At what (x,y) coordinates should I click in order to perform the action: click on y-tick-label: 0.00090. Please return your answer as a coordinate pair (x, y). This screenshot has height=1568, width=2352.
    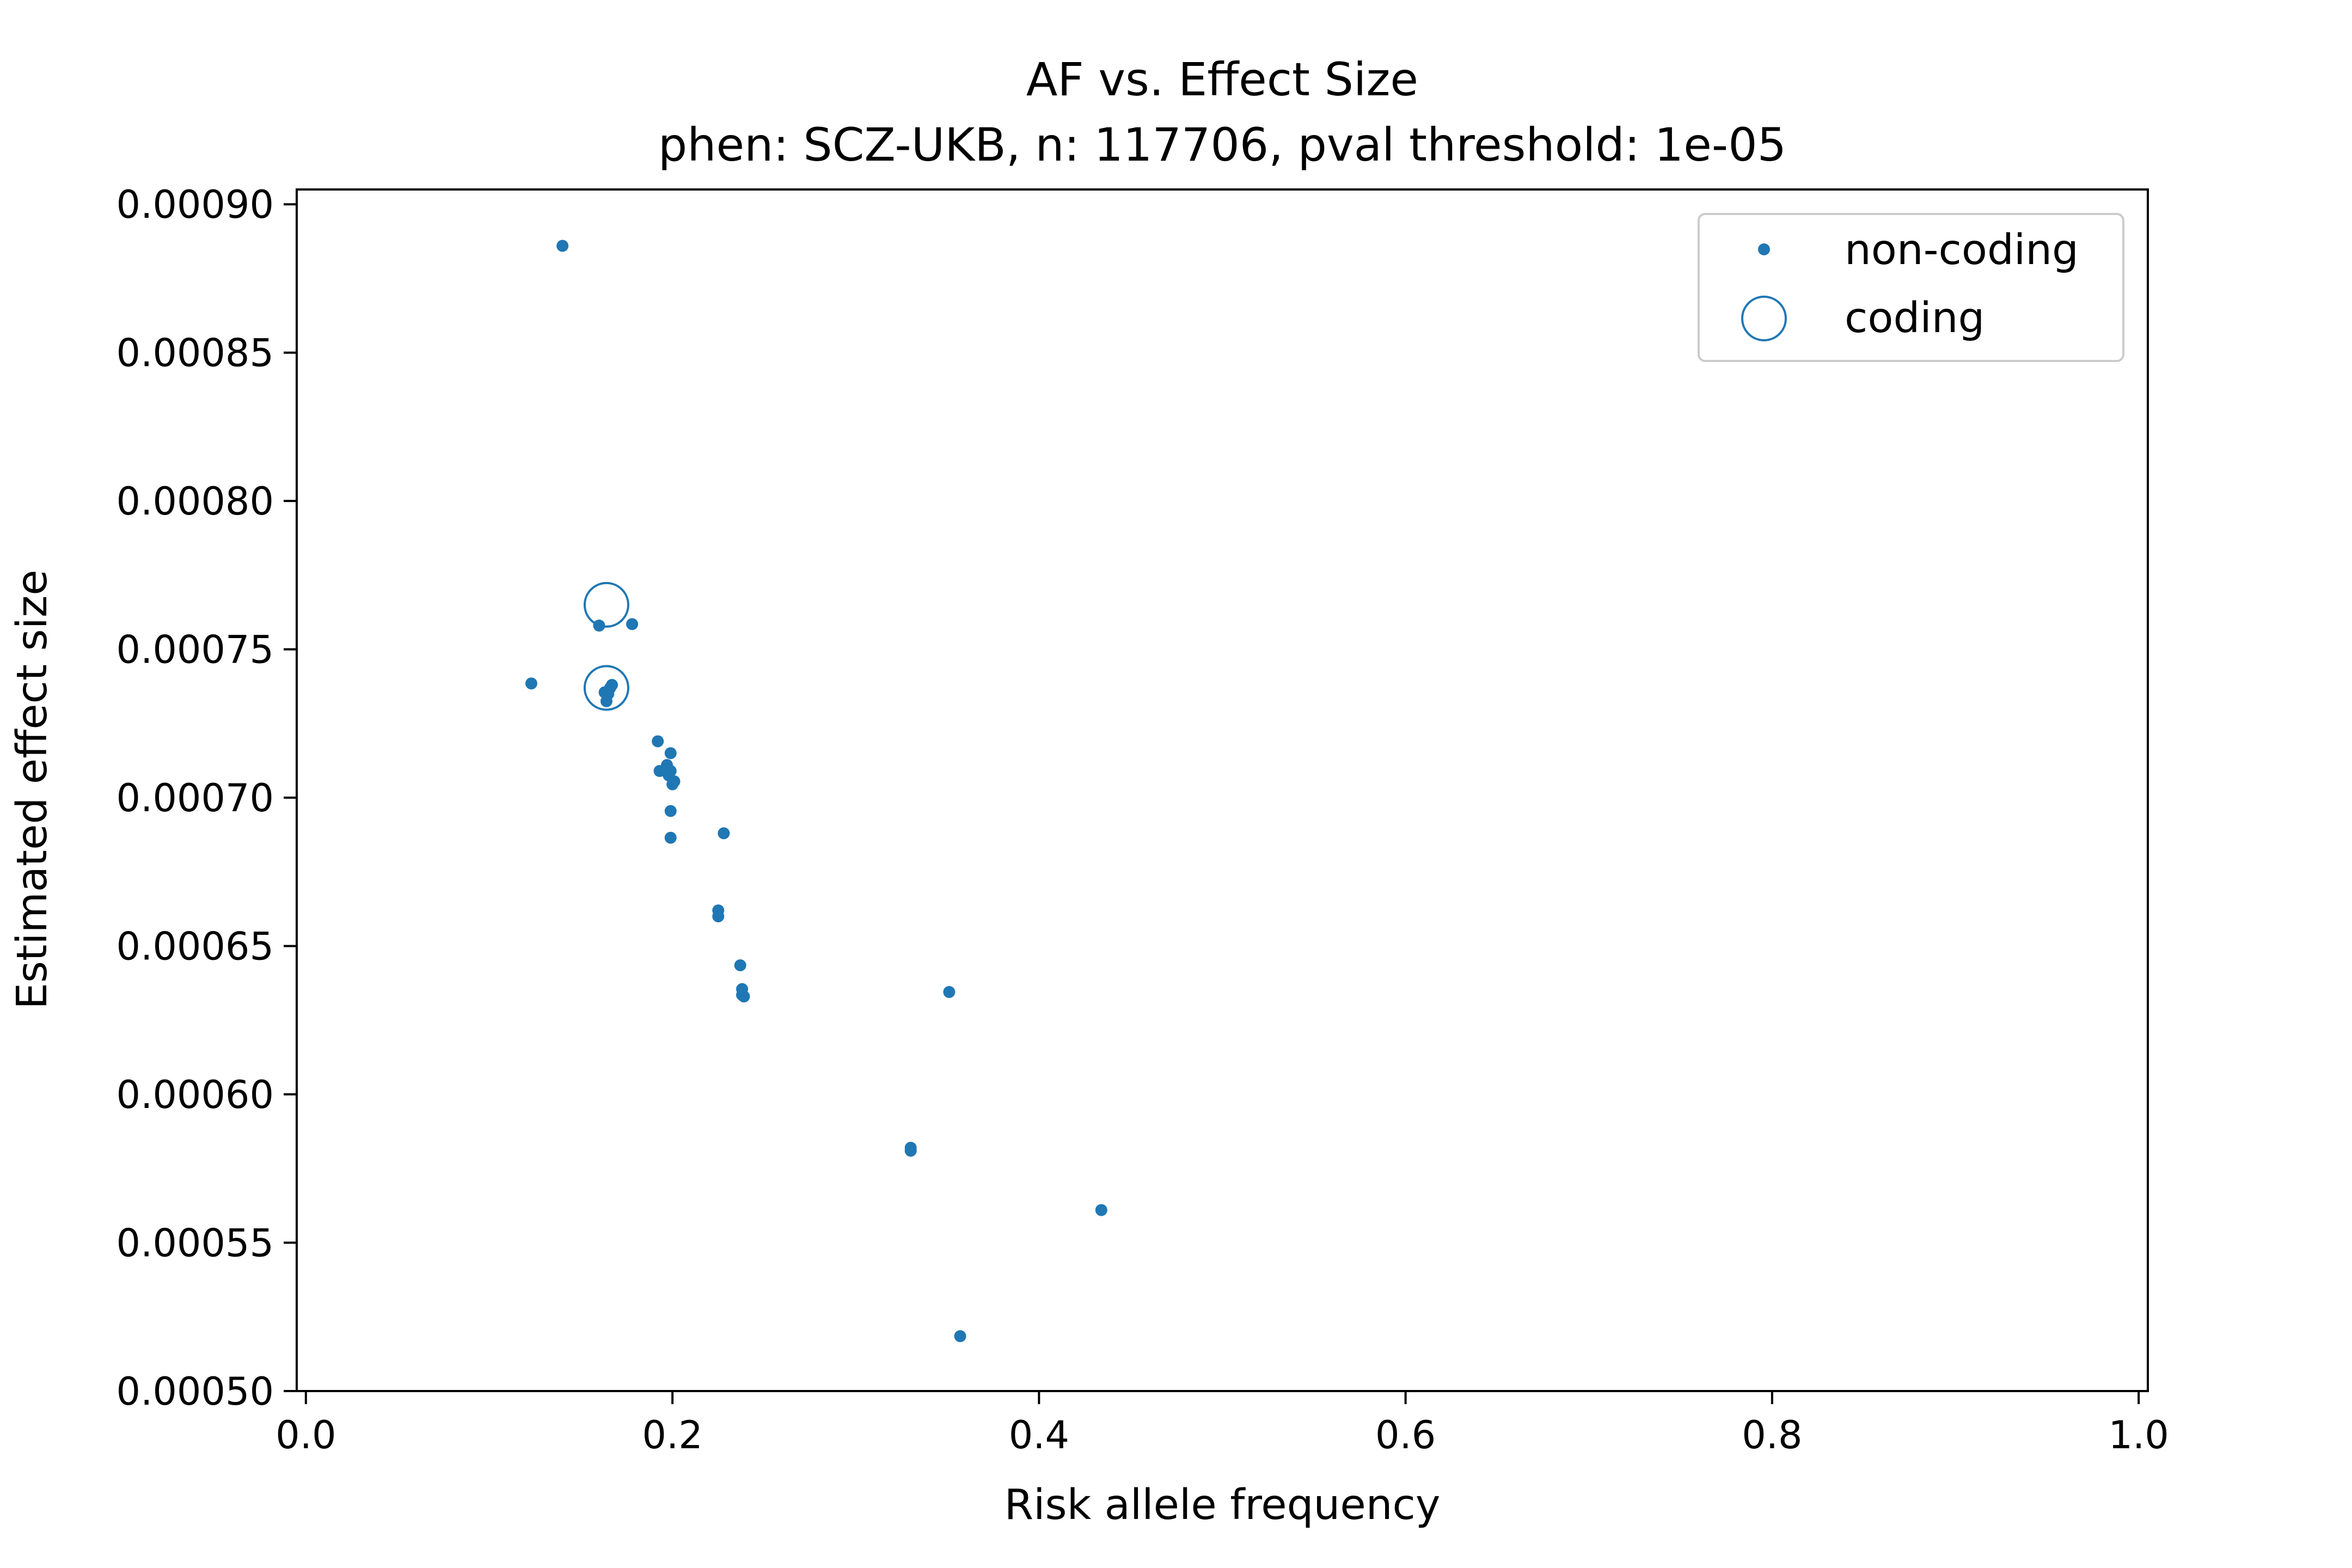
    Looking at the image, I should click on (195, 204).